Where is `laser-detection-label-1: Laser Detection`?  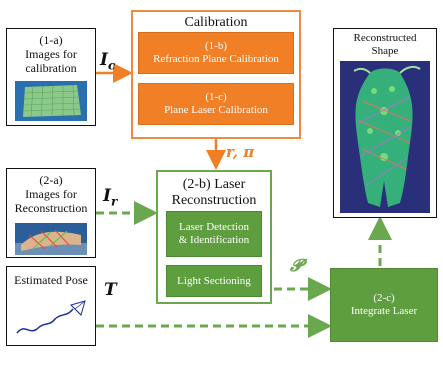 laser-detection-label-1: Laser Detection is located at coordinates (214, 227).